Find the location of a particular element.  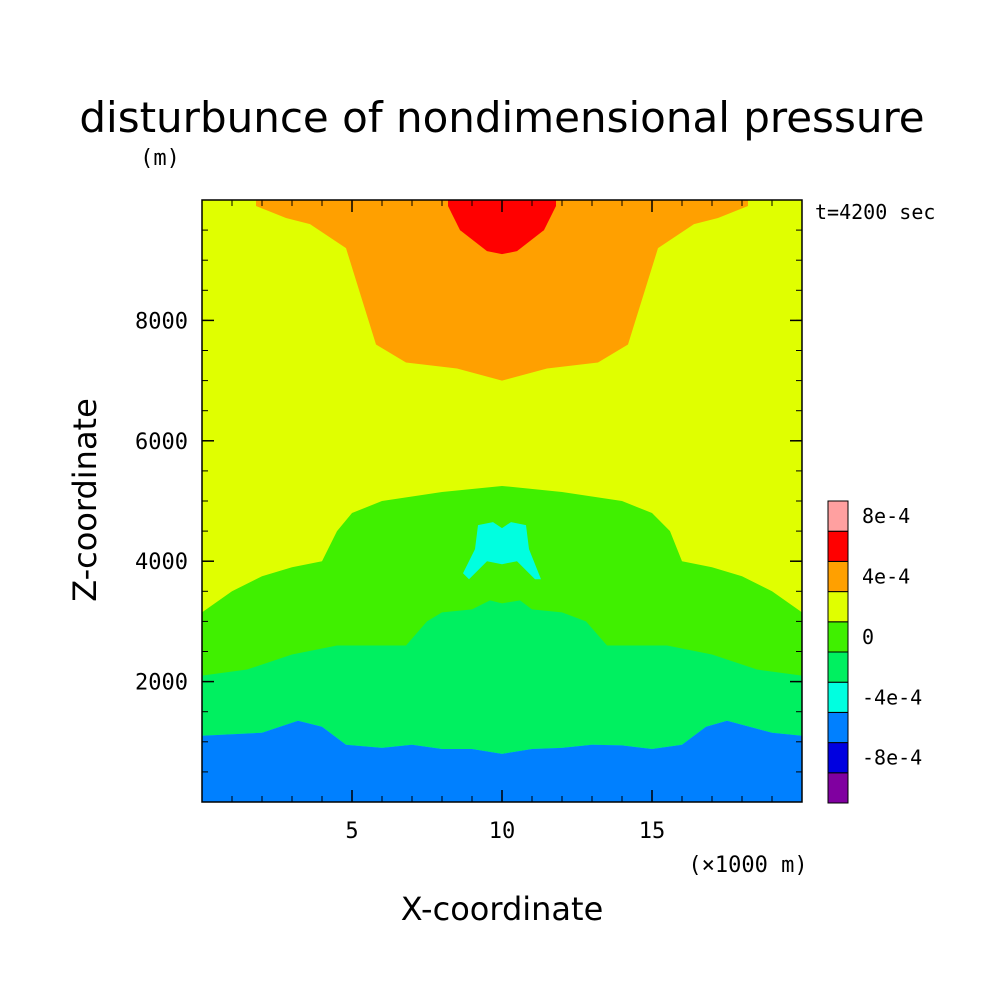

x-tick-label: 15 is located at coordinates (652, 831).